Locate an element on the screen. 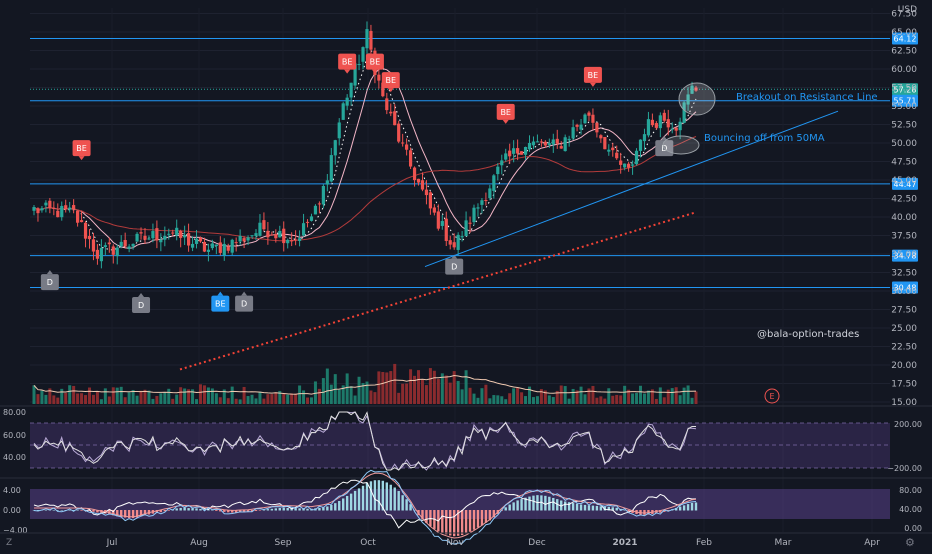 Image resolution: width=932 pixels, height=554 pixels. y-tick-label: 25.00 is located at coordinates (904, 329).